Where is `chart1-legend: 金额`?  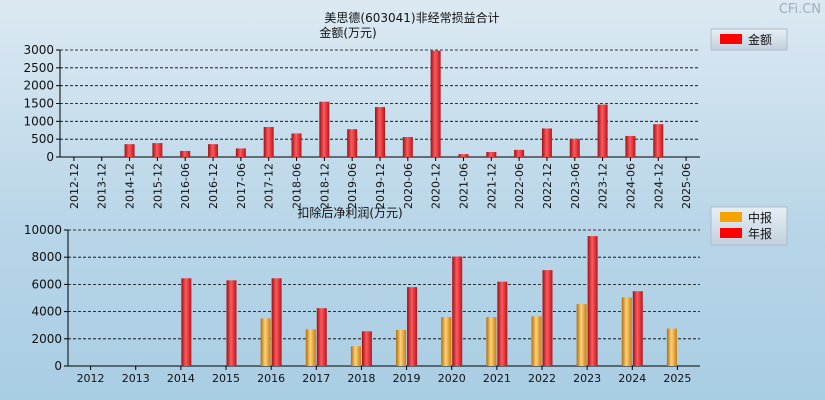
chart1-legend: 金额 is located at coordinates (749, 39).